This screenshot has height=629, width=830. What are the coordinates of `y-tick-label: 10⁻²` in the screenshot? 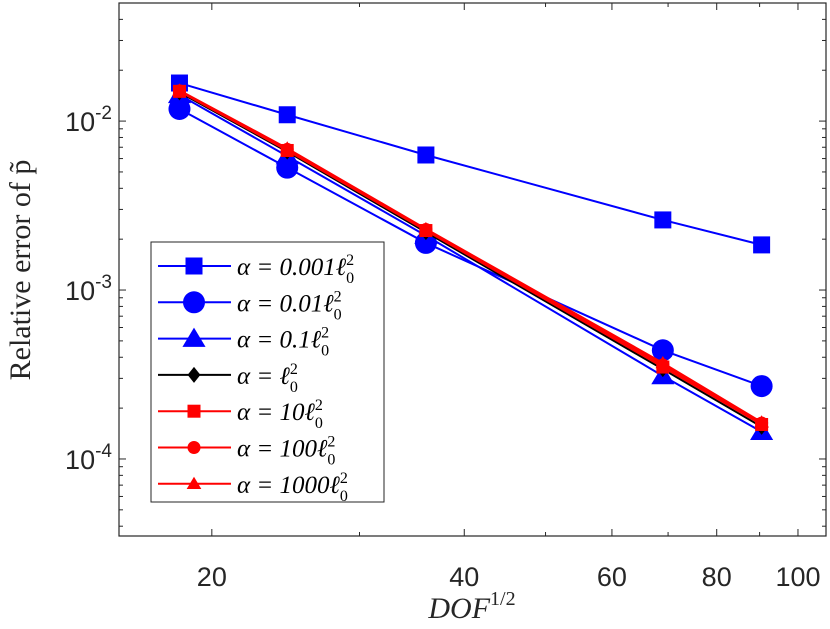 It's located at (88, 120).